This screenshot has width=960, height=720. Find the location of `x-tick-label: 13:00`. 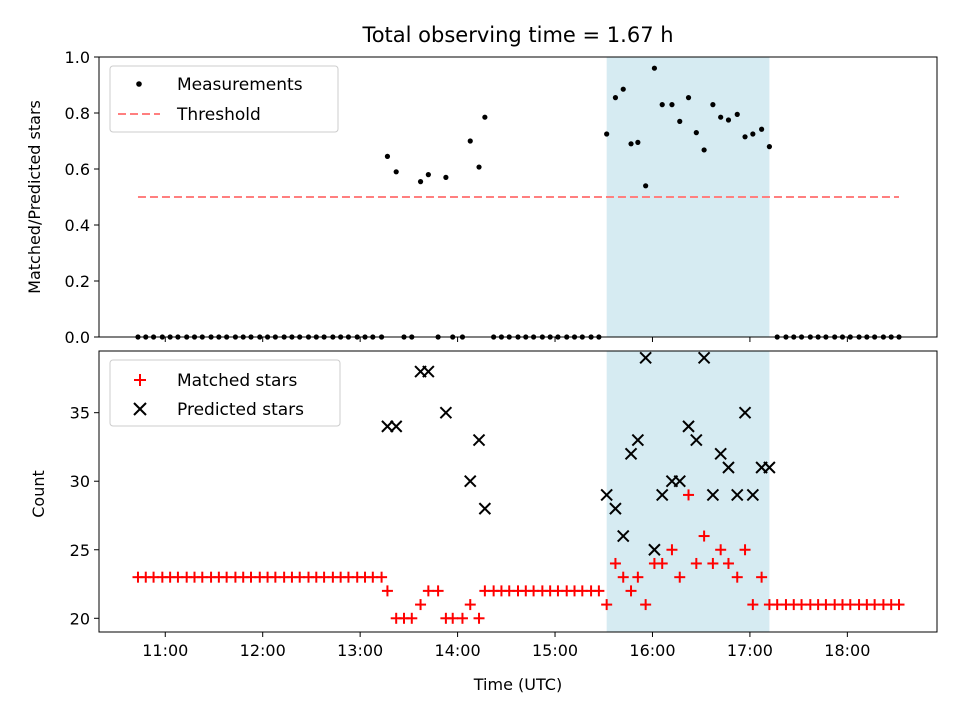

x-tick-label: 13:00 is located at coordinates (360, 650).